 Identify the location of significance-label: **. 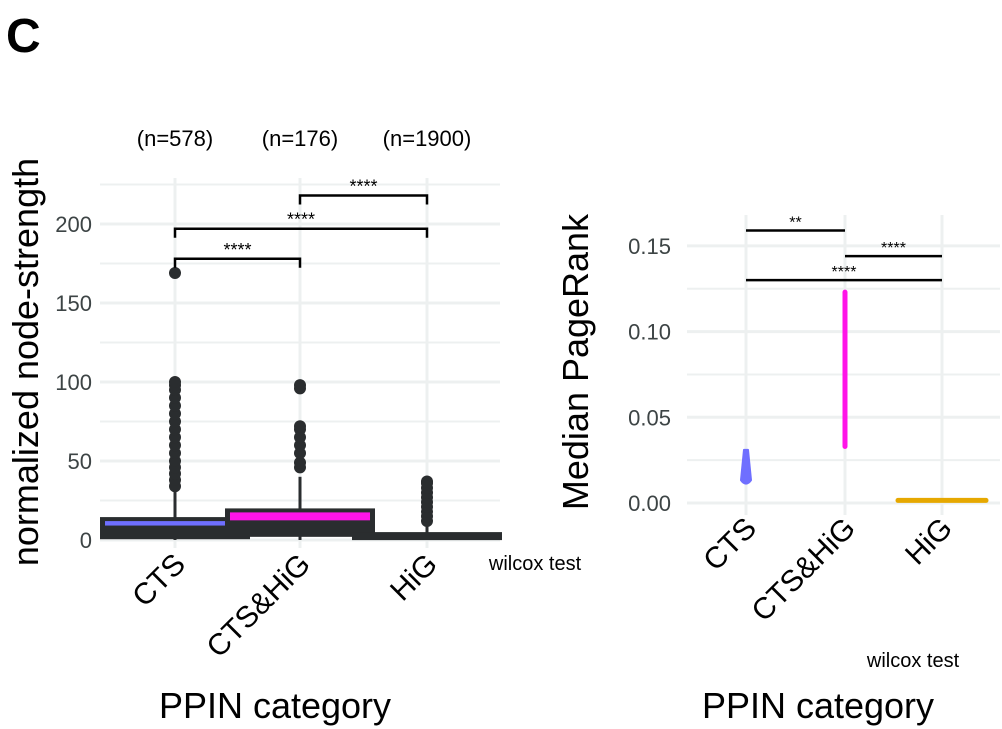
(795, 222).